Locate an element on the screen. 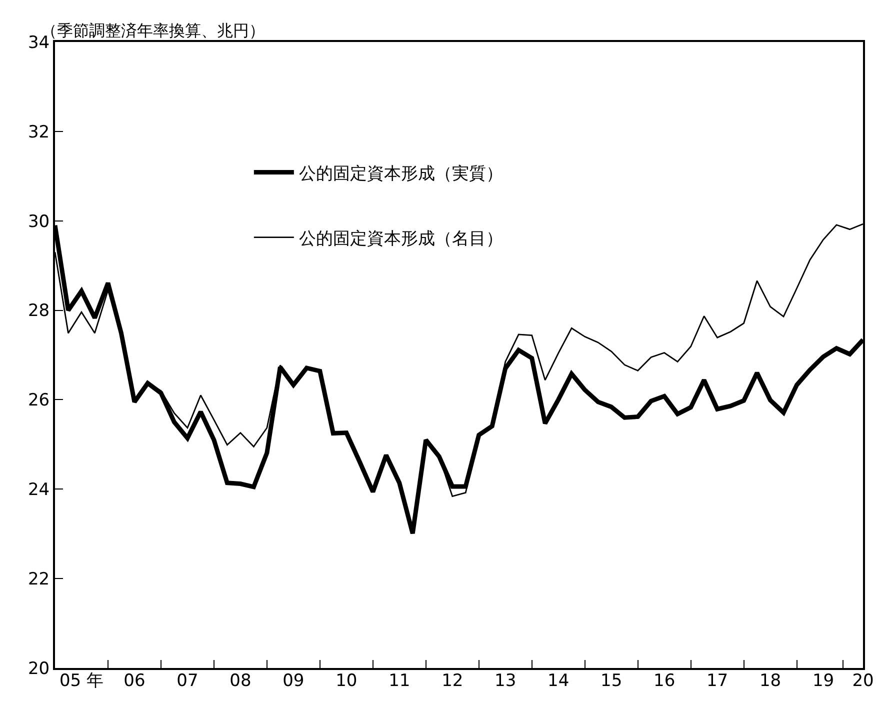  x-tick-label: 15 is located at coordinates (611, 681).